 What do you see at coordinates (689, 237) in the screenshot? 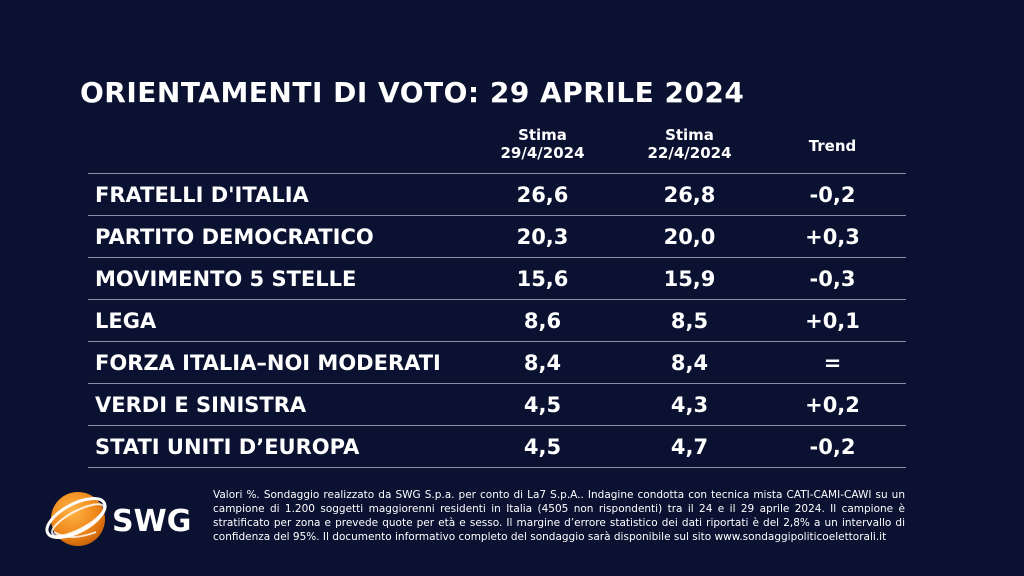
I see `previous-value: 20,0` at bounding box center [689, 237].